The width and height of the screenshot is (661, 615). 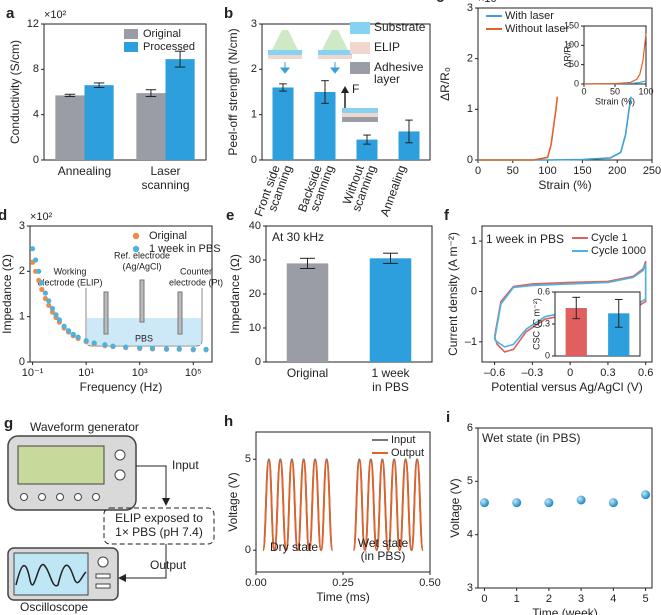 What do you see at coordinates (582, 171) in the screenshot?
I see `x-tick-label: 150` at bounding box center [582, 171].